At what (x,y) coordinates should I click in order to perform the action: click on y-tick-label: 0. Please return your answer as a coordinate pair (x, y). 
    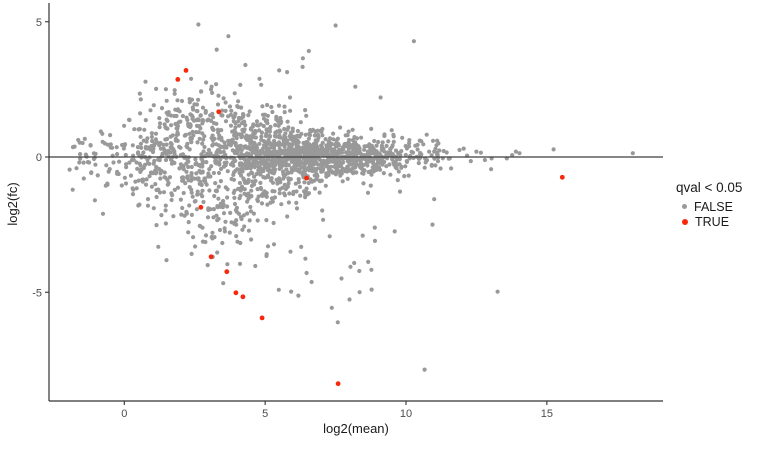
    Looking at the image, I should click on (39, 158).